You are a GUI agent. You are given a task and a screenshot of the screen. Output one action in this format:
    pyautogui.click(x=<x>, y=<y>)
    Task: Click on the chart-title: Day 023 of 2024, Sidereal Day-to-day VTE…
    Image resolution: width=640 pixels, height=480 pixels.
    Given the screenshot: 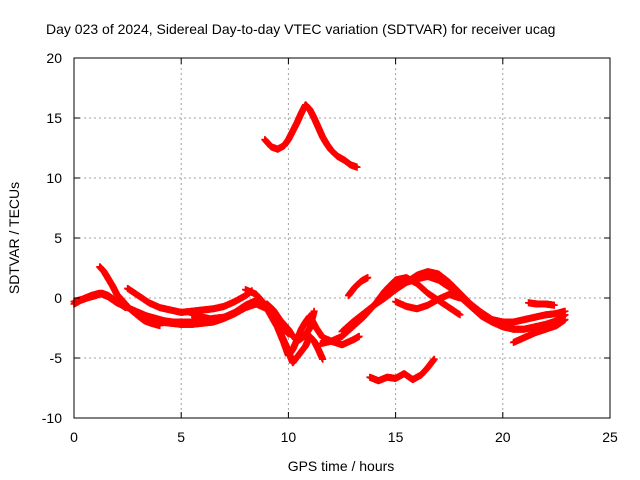 What is the action you would take?
    pyautogui.click(x=300, y=29)
    